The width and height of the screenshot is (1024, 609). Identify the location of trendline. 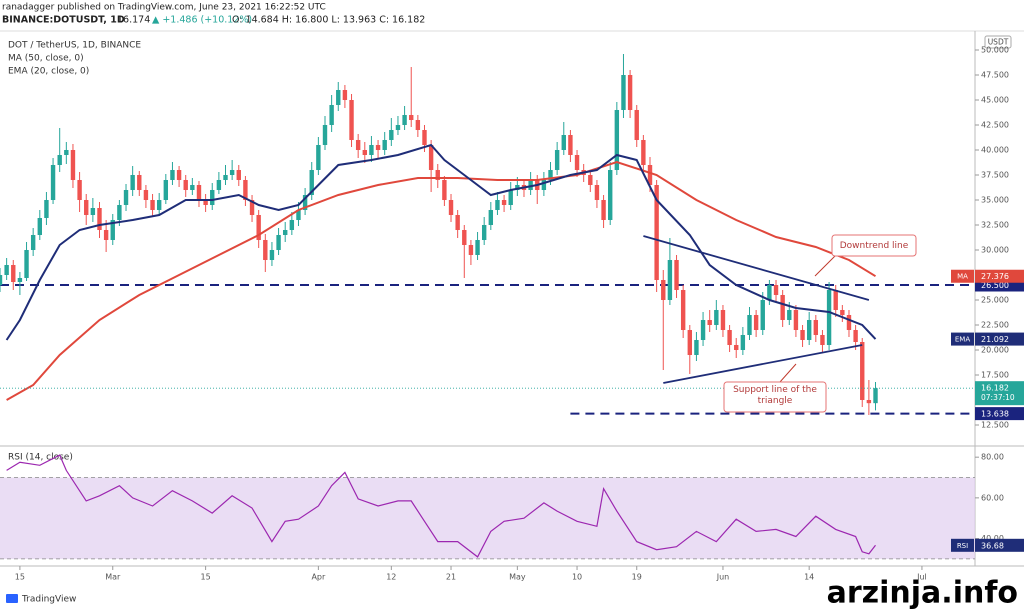
(756, 268).